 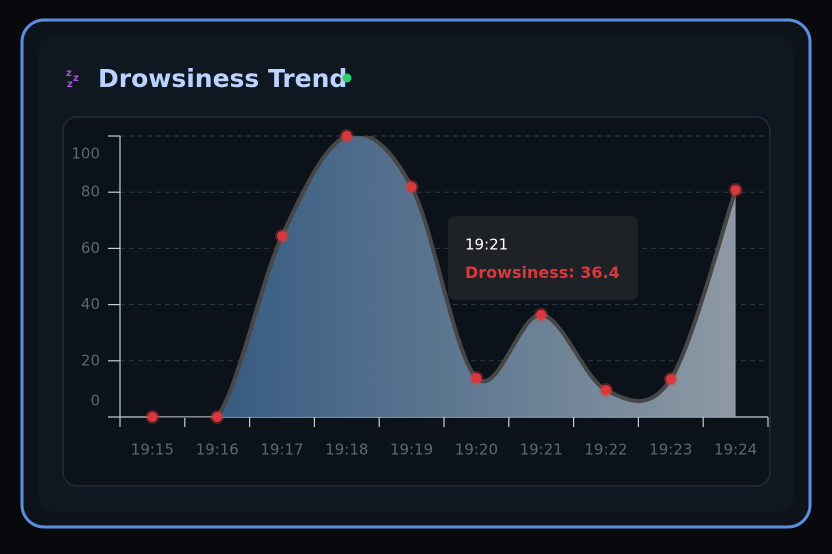 What do you see at coordinates (90, 304) in the screenshot?
I see `y-tick-label: 40` at bounding box center [90, 304].